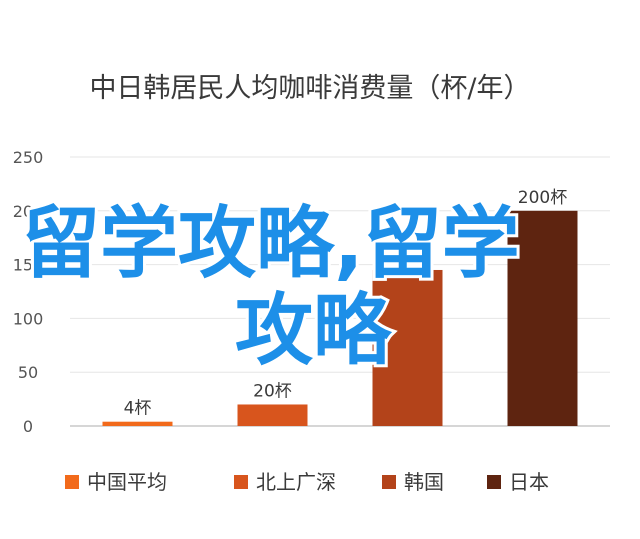 The height and width of the screenshot is (539, 640). I want to click on legend: 中国平均 北上广深 韩国 日本, so click(307, 482).